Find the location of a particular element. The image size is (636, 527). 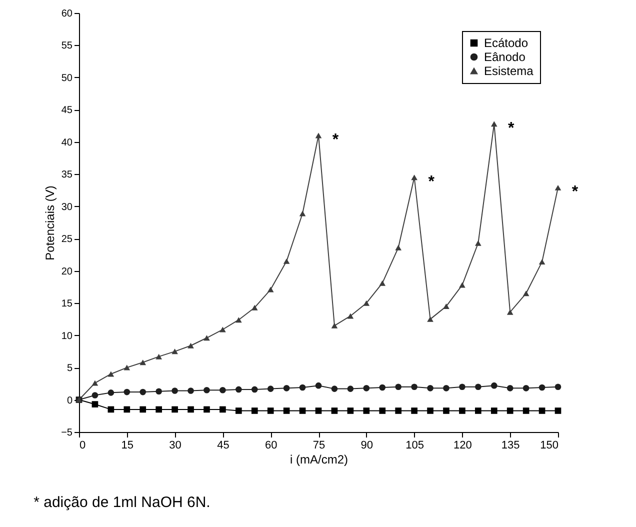

x-tick-label: 90 is located at coordinates (367, 446).